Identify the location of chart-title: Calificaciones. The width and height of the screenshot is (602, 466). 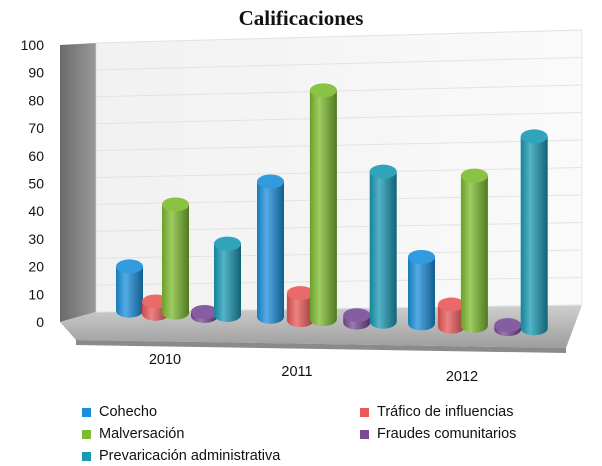
(301, 18).